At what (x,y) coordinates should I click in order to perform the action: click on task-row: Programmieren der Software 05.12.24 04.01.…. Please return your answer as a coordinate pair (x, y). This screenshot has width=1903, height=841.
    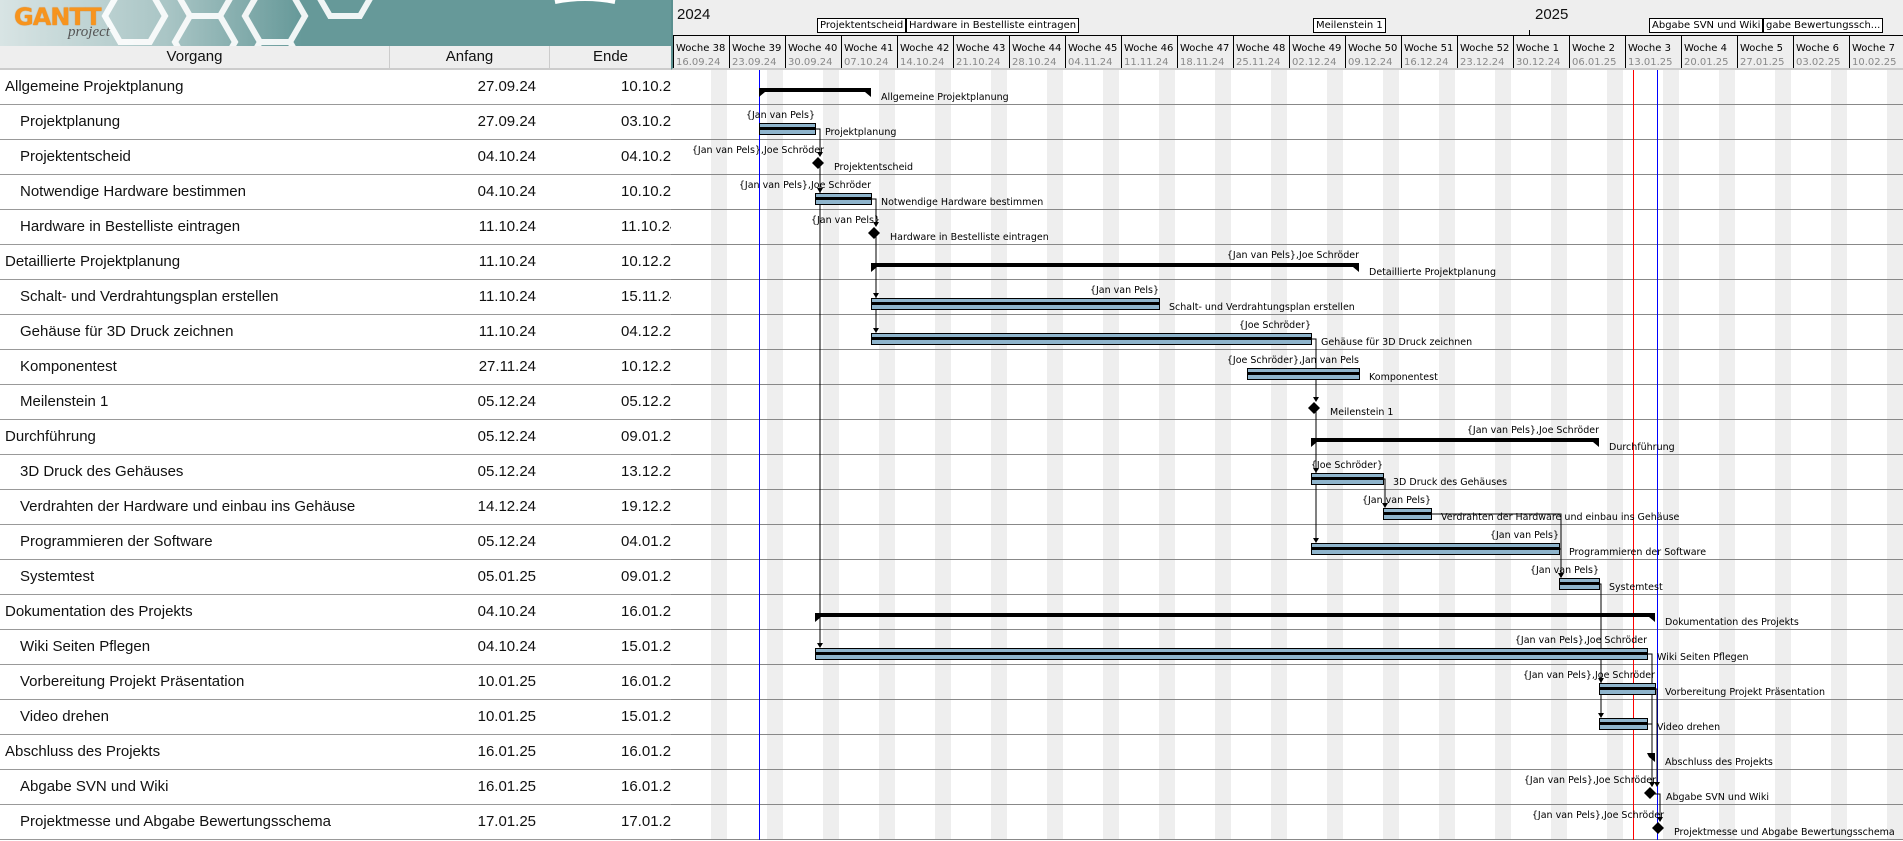
    Looking at the image, I should click on (335, 542).